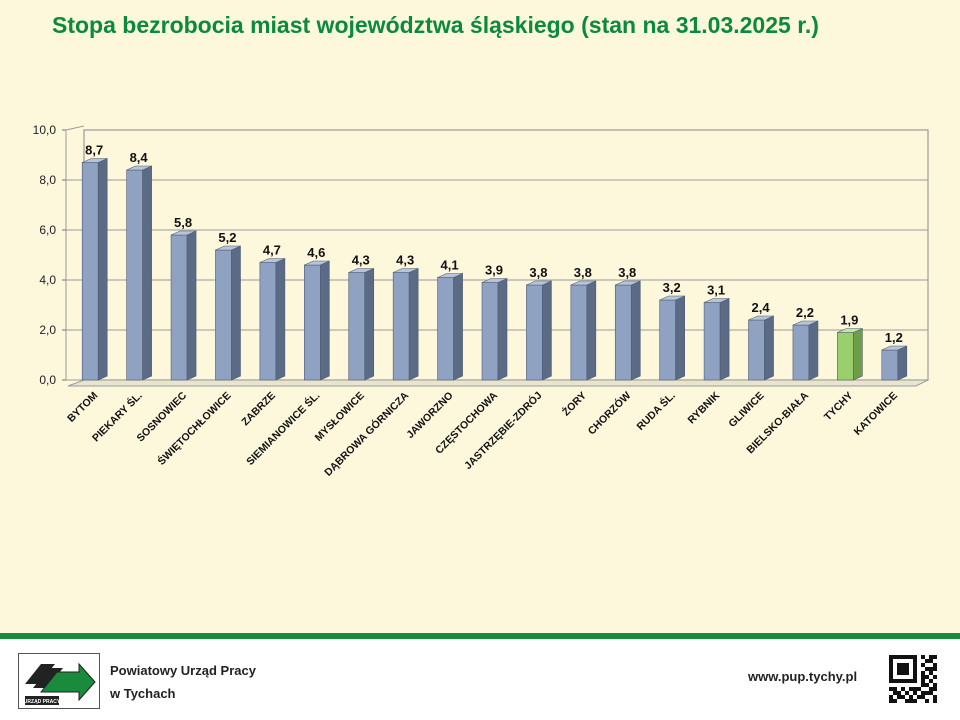 This screenshot has height=720, width=960. What do you see at coordinates (849, 320) in the screenshot?
I see `value-label: 1,9` at bounding box center [849, 320].